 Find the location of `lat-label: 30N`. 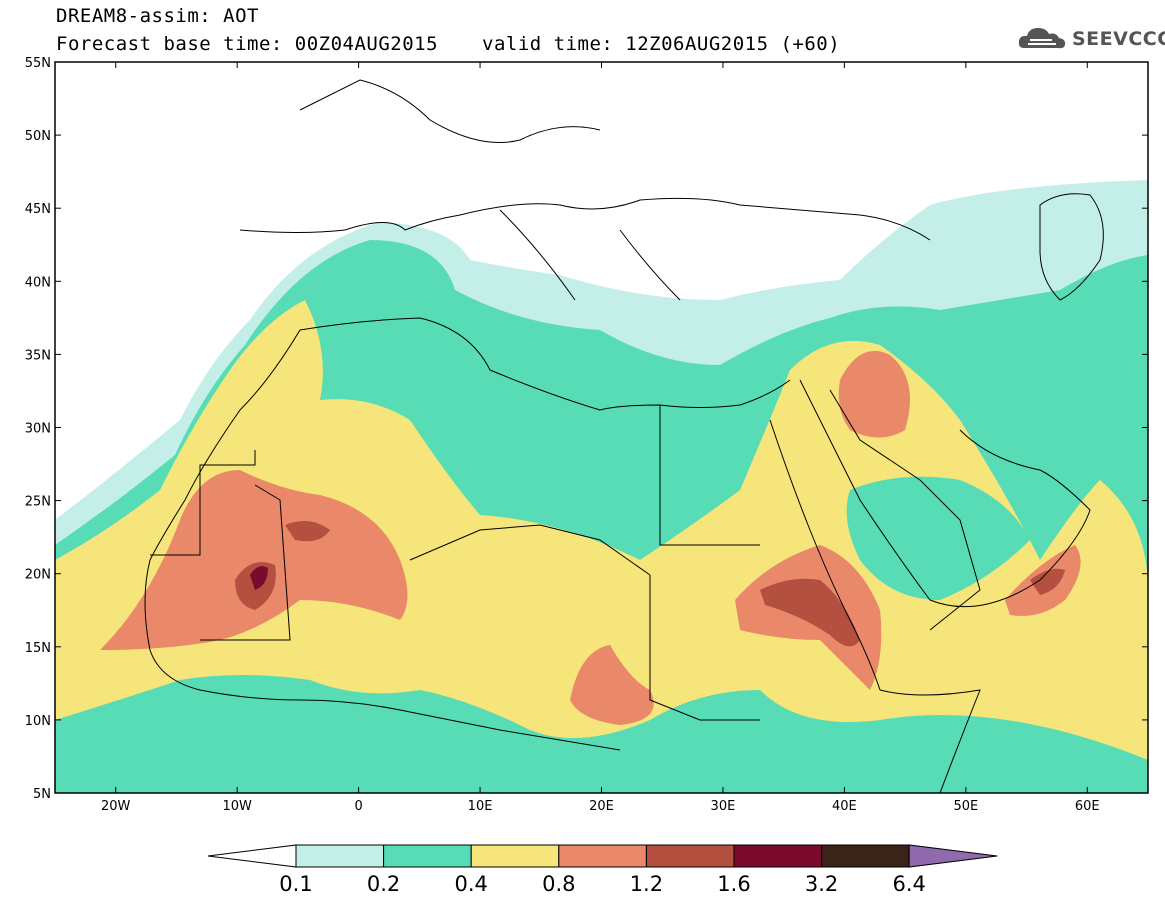

lat-label: 30N is located at coordinates (38, 429).